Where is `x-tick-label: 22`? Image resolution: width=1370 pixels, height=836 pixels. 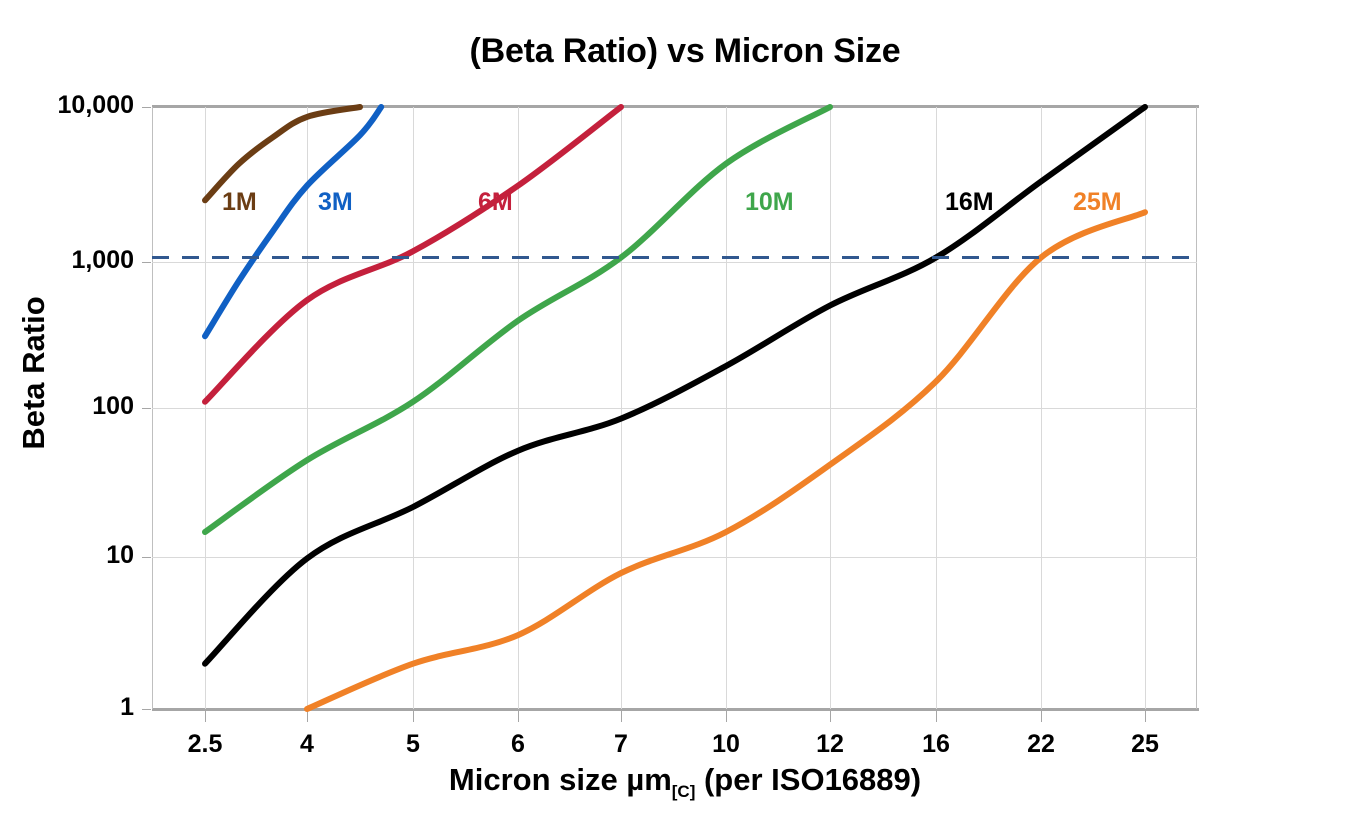 x-tick-label: 22 is located at coordinates (1041, 744).